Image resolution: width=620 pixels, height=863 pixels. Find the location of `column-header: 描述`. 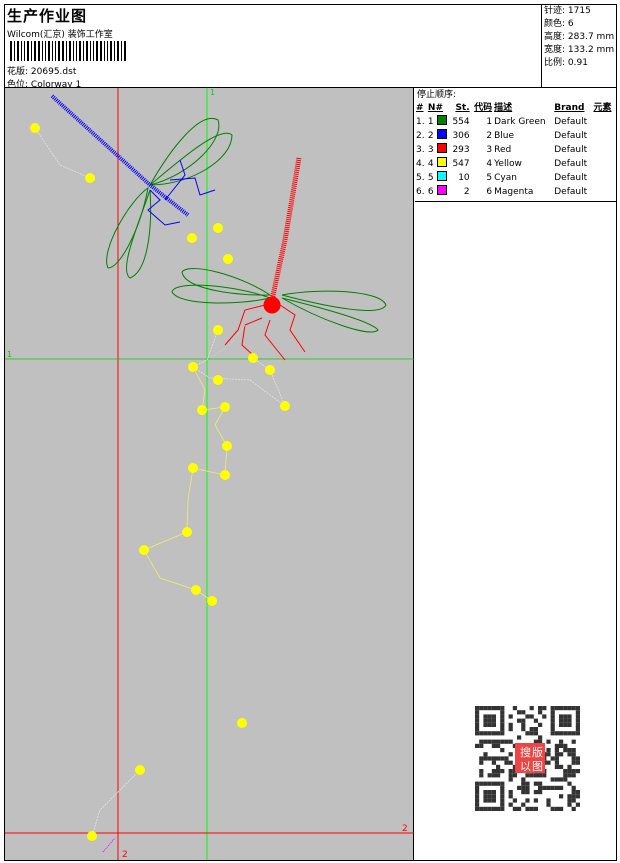

column-header: 描述 is located at coordinates (503, 108).